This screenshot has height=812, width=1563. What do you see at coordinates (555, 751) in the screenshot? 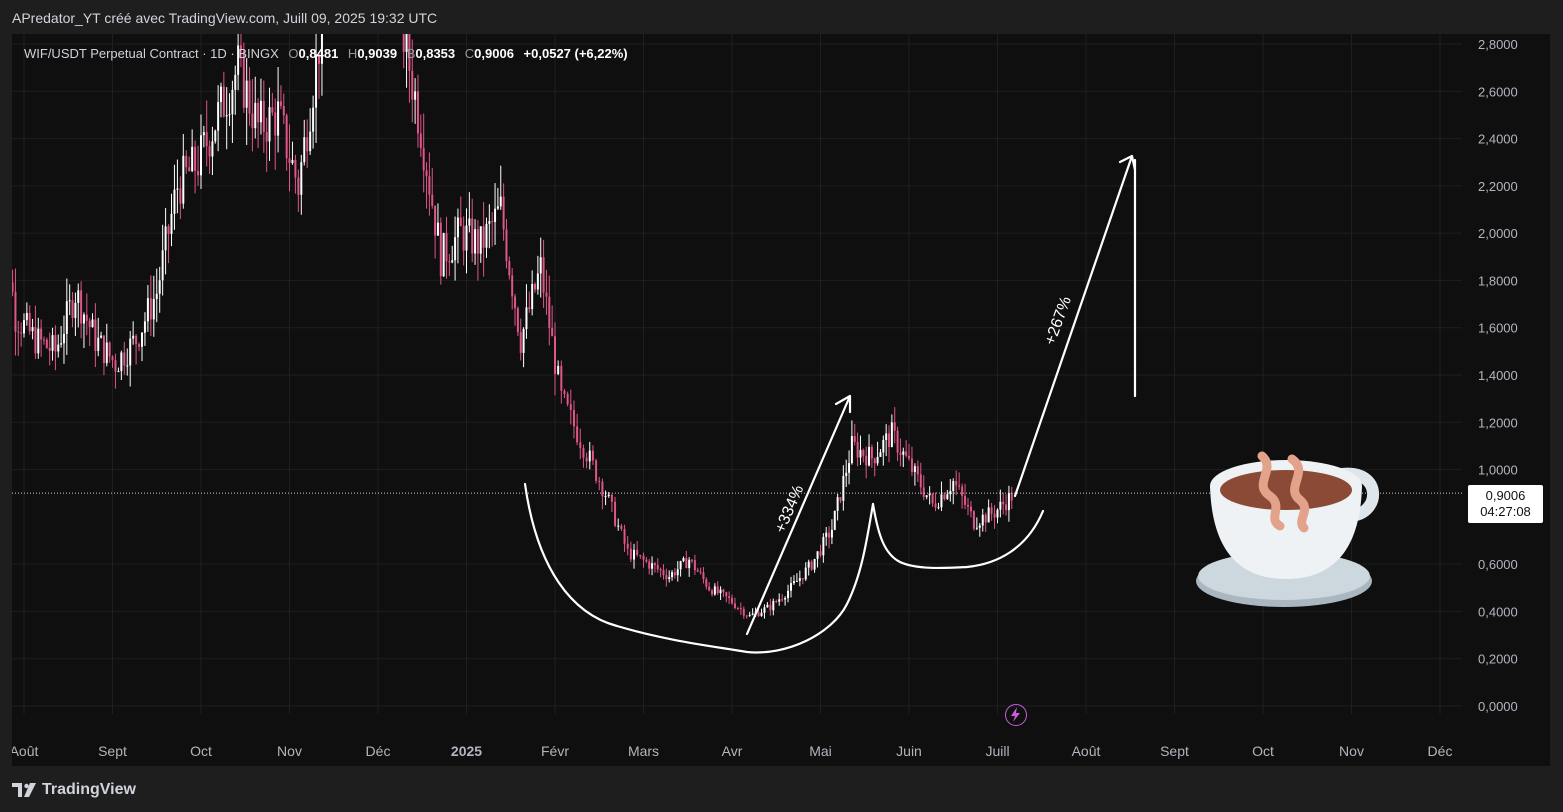
I see `x-tick-label: Févr` at bounding box center [555, 751].